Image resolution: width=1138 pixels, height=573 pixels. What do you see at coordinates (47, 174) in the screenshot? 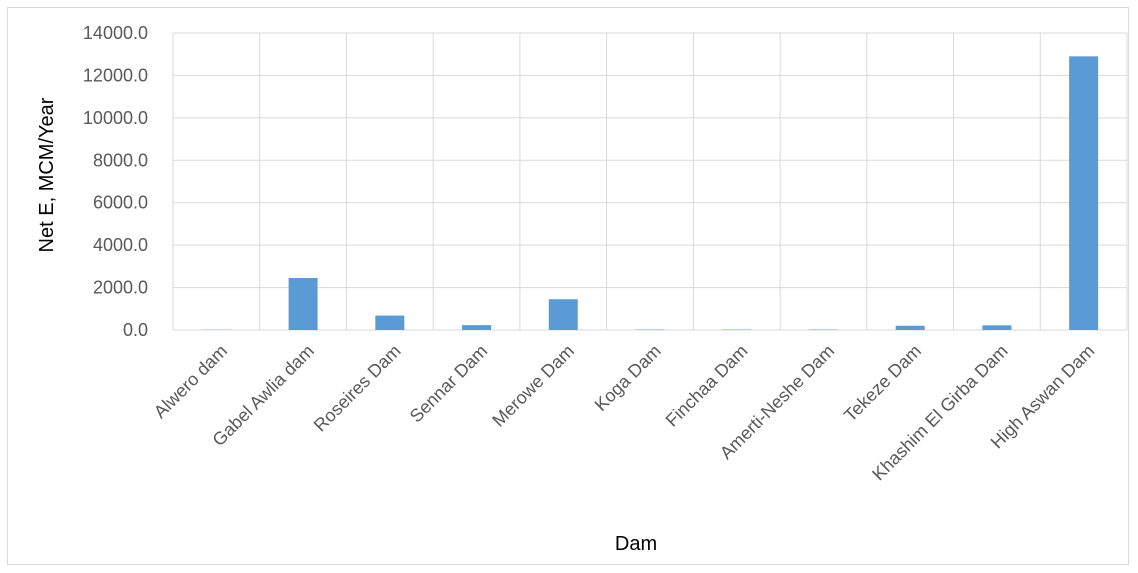
I see `y-axis-title: Net E, MCM/Year` at bounding box center [47, 174].